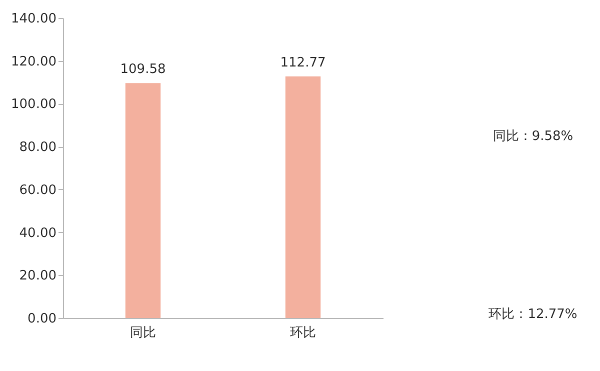 The image size is (600, 371). I want to click on data-label: 112.77, so click(303, 62).